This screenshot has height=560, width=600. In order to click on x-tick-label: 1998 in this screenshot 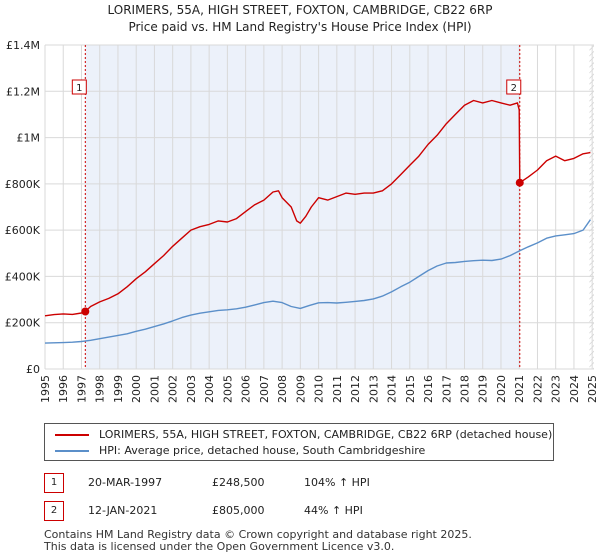, I will do `click(100, 389)`.